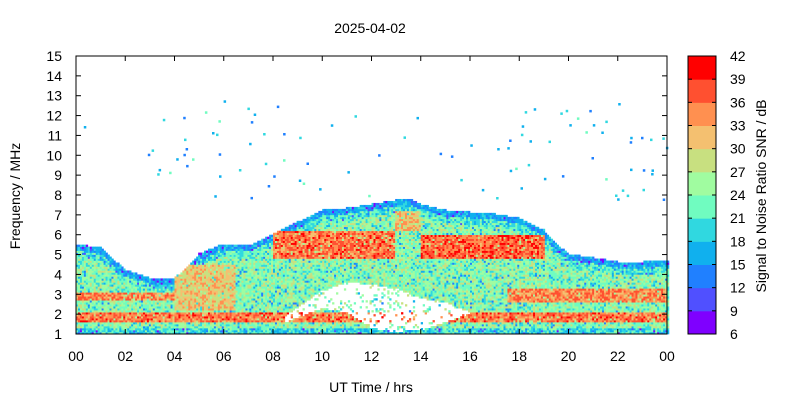  What do you see at coordinates (58, 274) in the screenshot?
I see `y-tick-label: 4` at bounding box center [58, 274].